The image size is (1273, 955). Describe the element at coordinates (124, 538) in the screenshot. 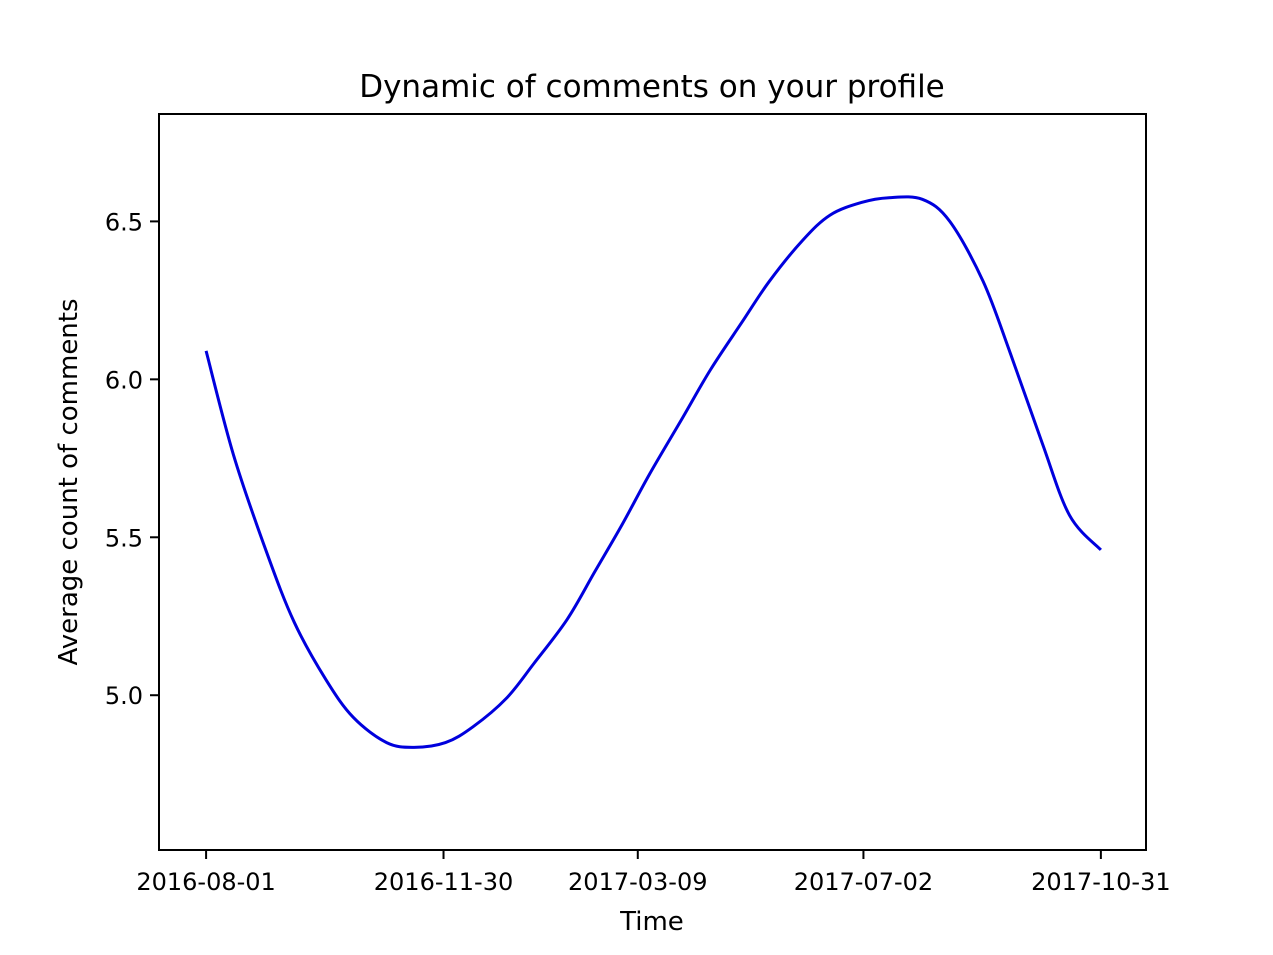

I see `y-tick-label: 5.5` at that location.